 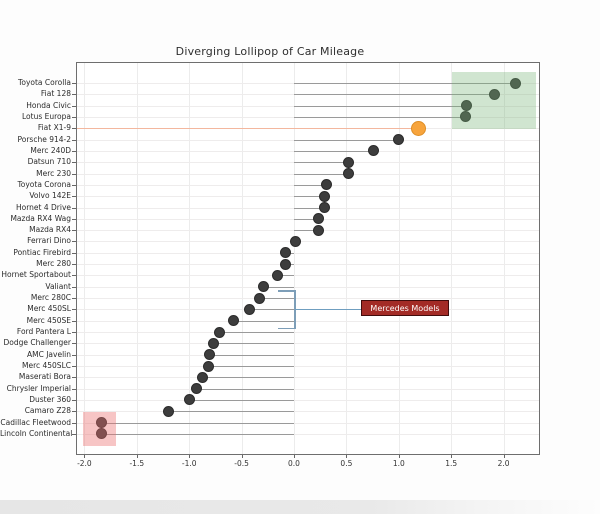 I want to click on row-label: Hornet 4 Drive, so click(x=43, y=207).